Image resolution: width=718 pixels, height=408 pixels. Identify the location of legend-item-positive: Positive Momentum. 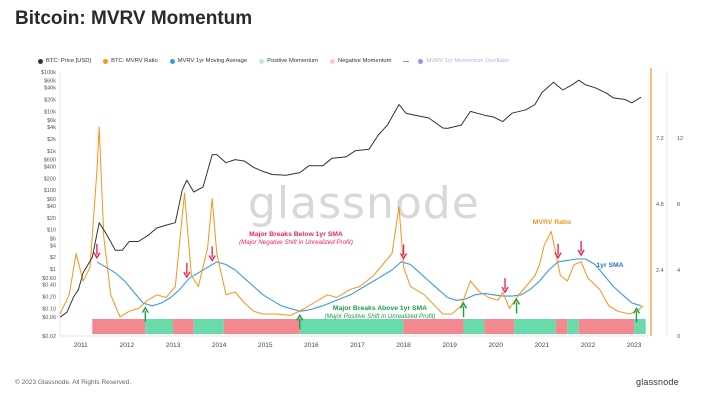
(288, 61).